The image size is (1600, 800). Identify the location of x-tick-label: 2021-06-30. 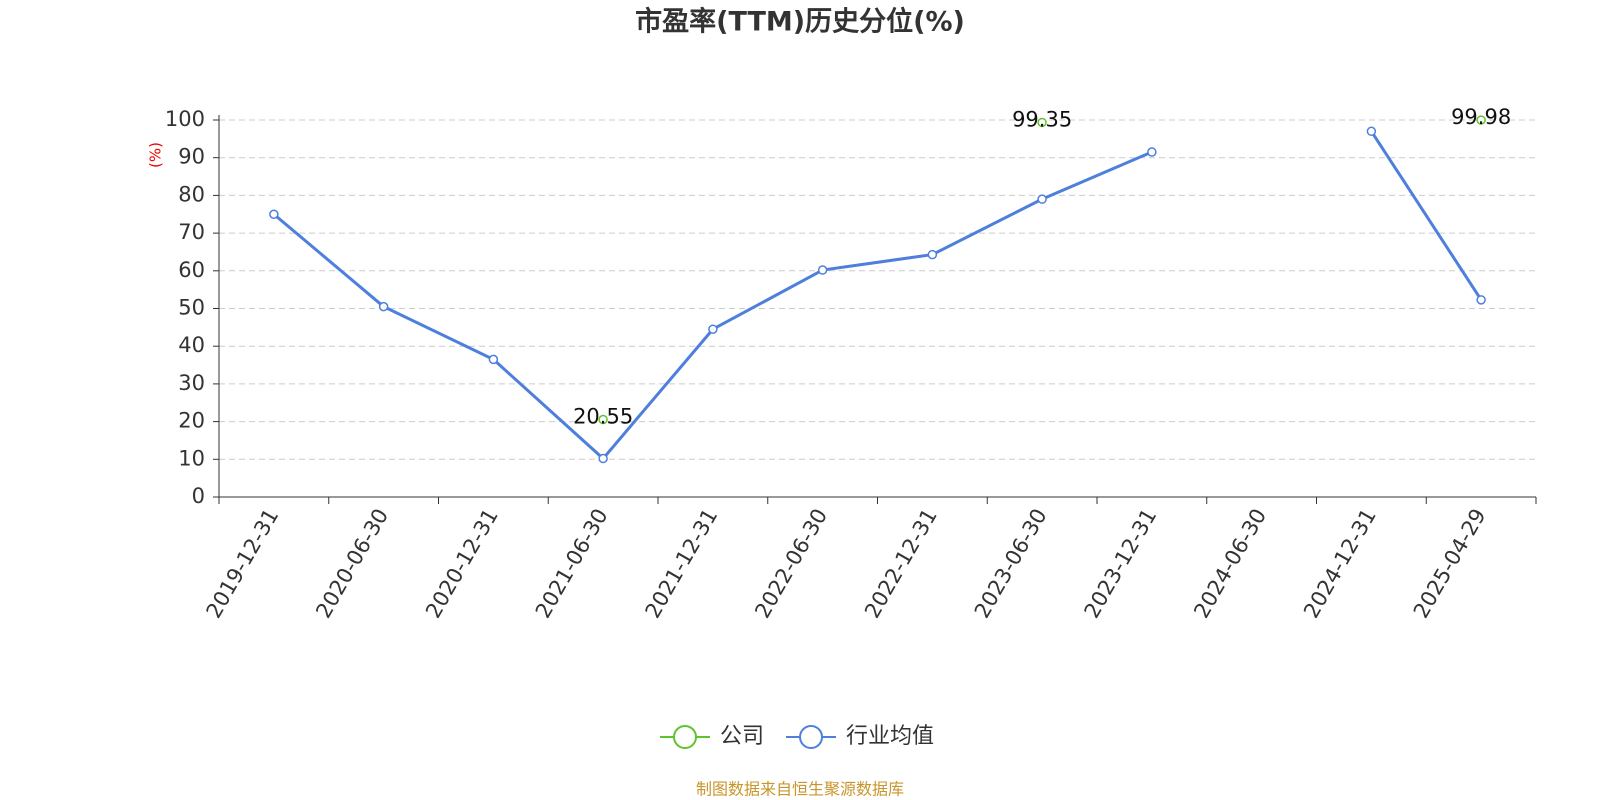
(572, 564).